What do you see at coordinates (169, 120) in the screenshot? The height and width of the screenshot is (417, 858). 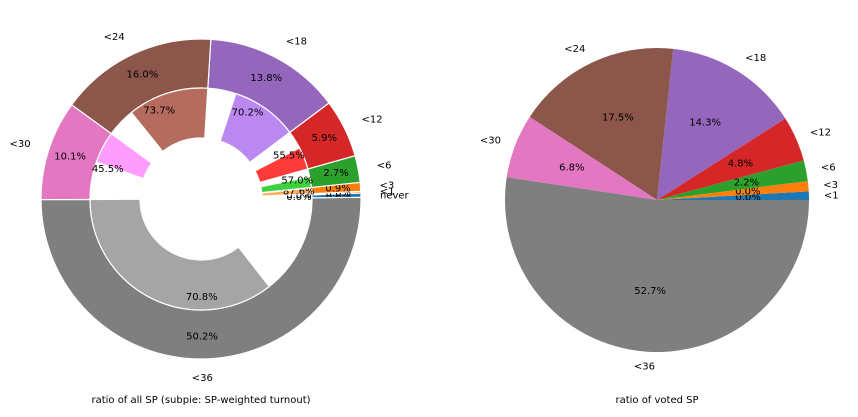 I see `subpie-slice-lt24` at bounding box center [169, 120].